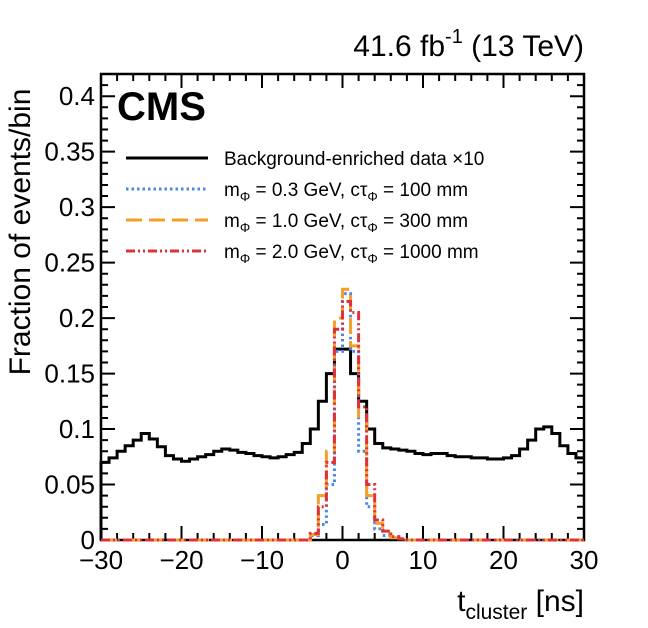 This screenshot has width=648, height=628. Describe the element at coordinates (346, 223) in the screenshot. I see `legend-label-2: mΦ = 1.0 GeV, cτΦ = 300 mm` at that location.